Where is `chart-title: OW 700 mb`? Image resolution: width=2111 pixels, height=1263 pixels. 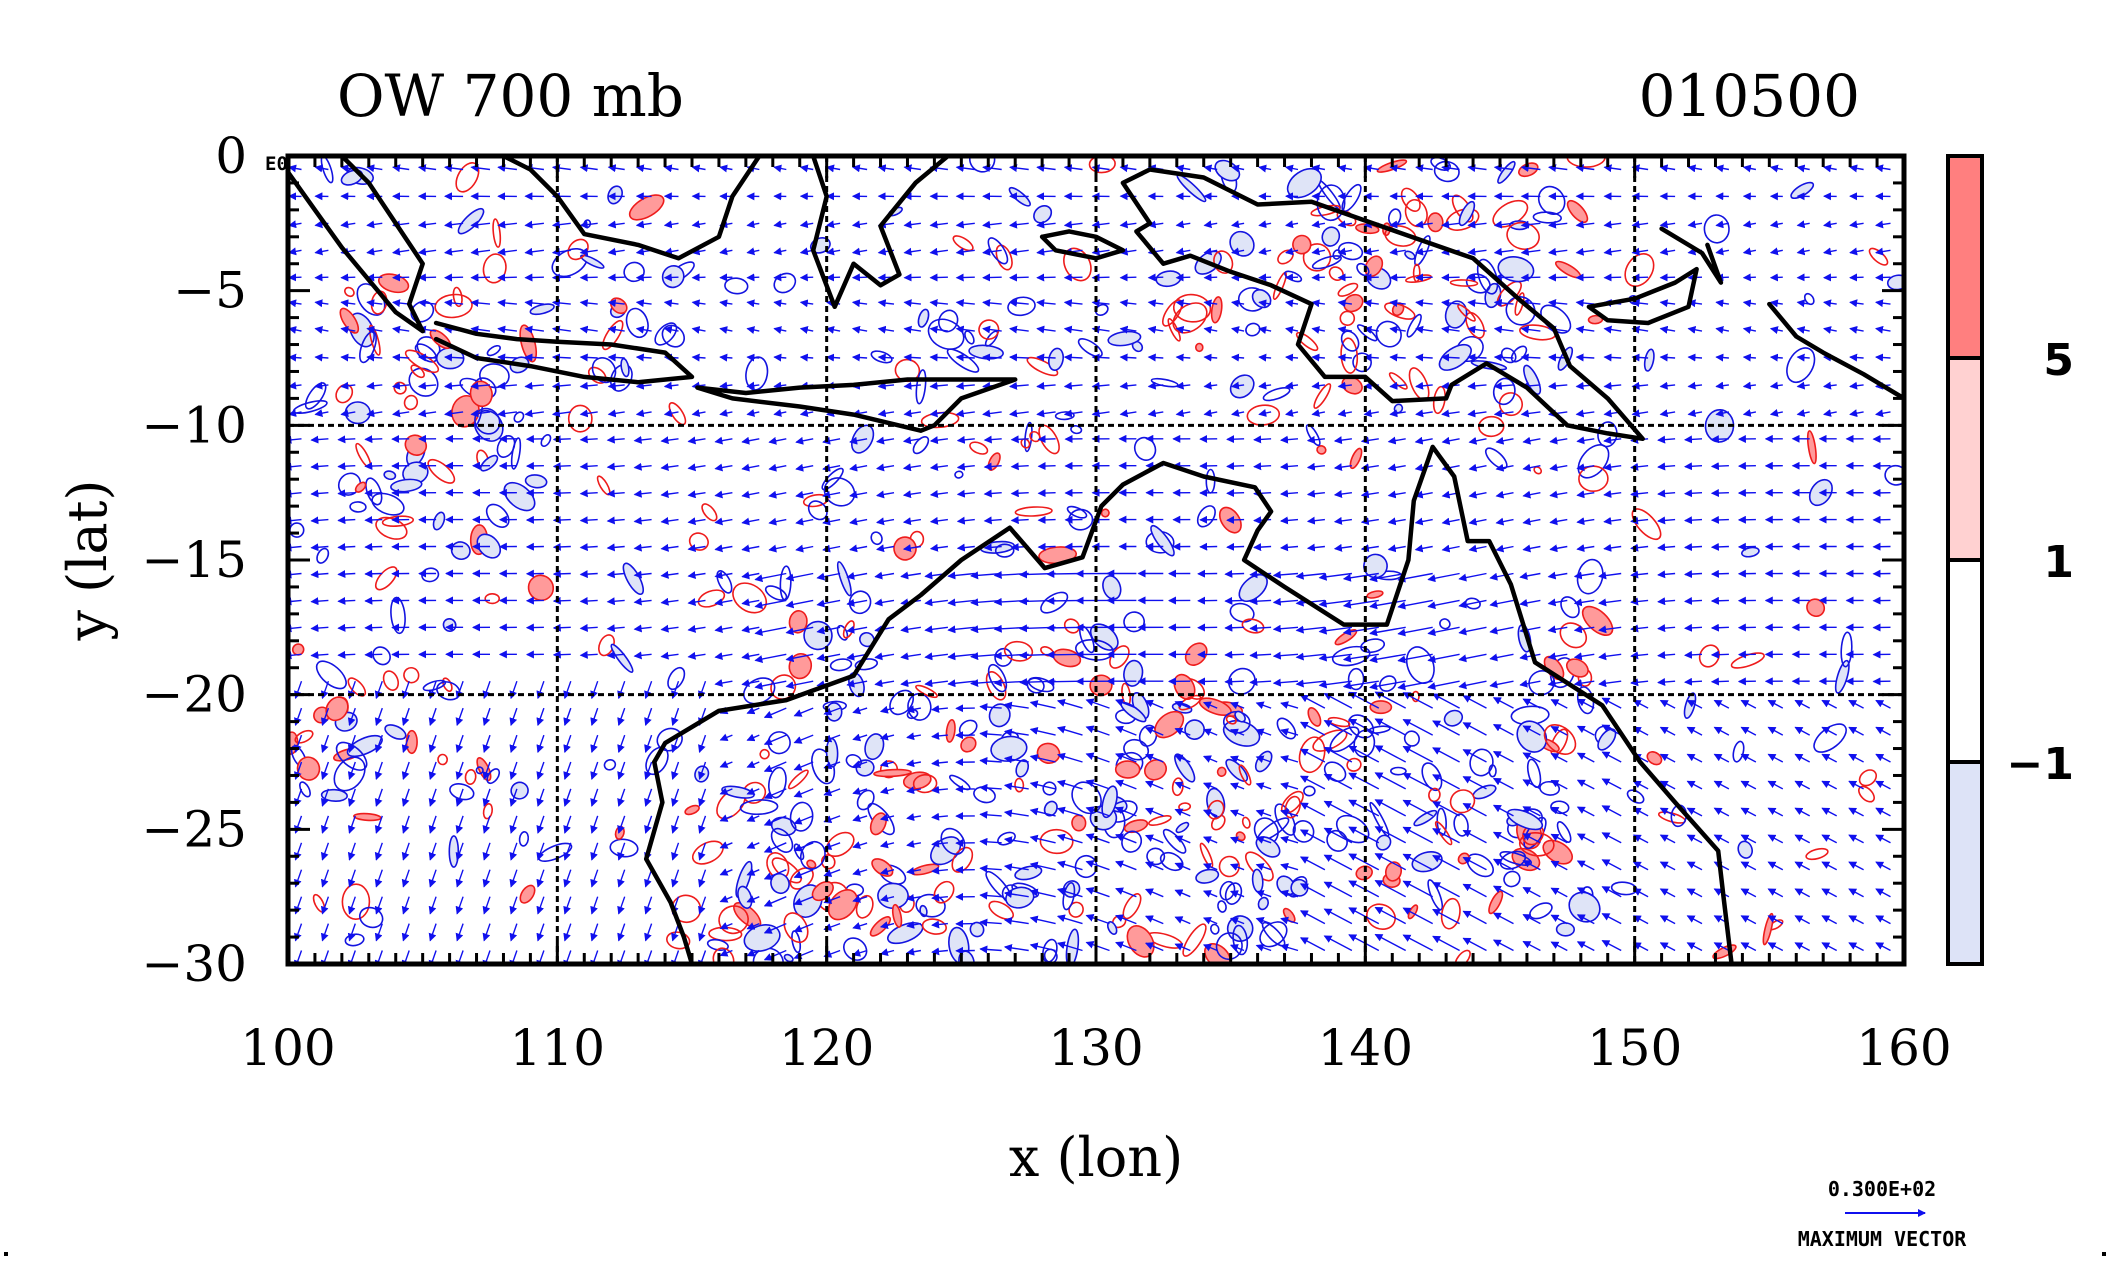 chart-title: OW 700 mb is located at coordinates (510, 96).